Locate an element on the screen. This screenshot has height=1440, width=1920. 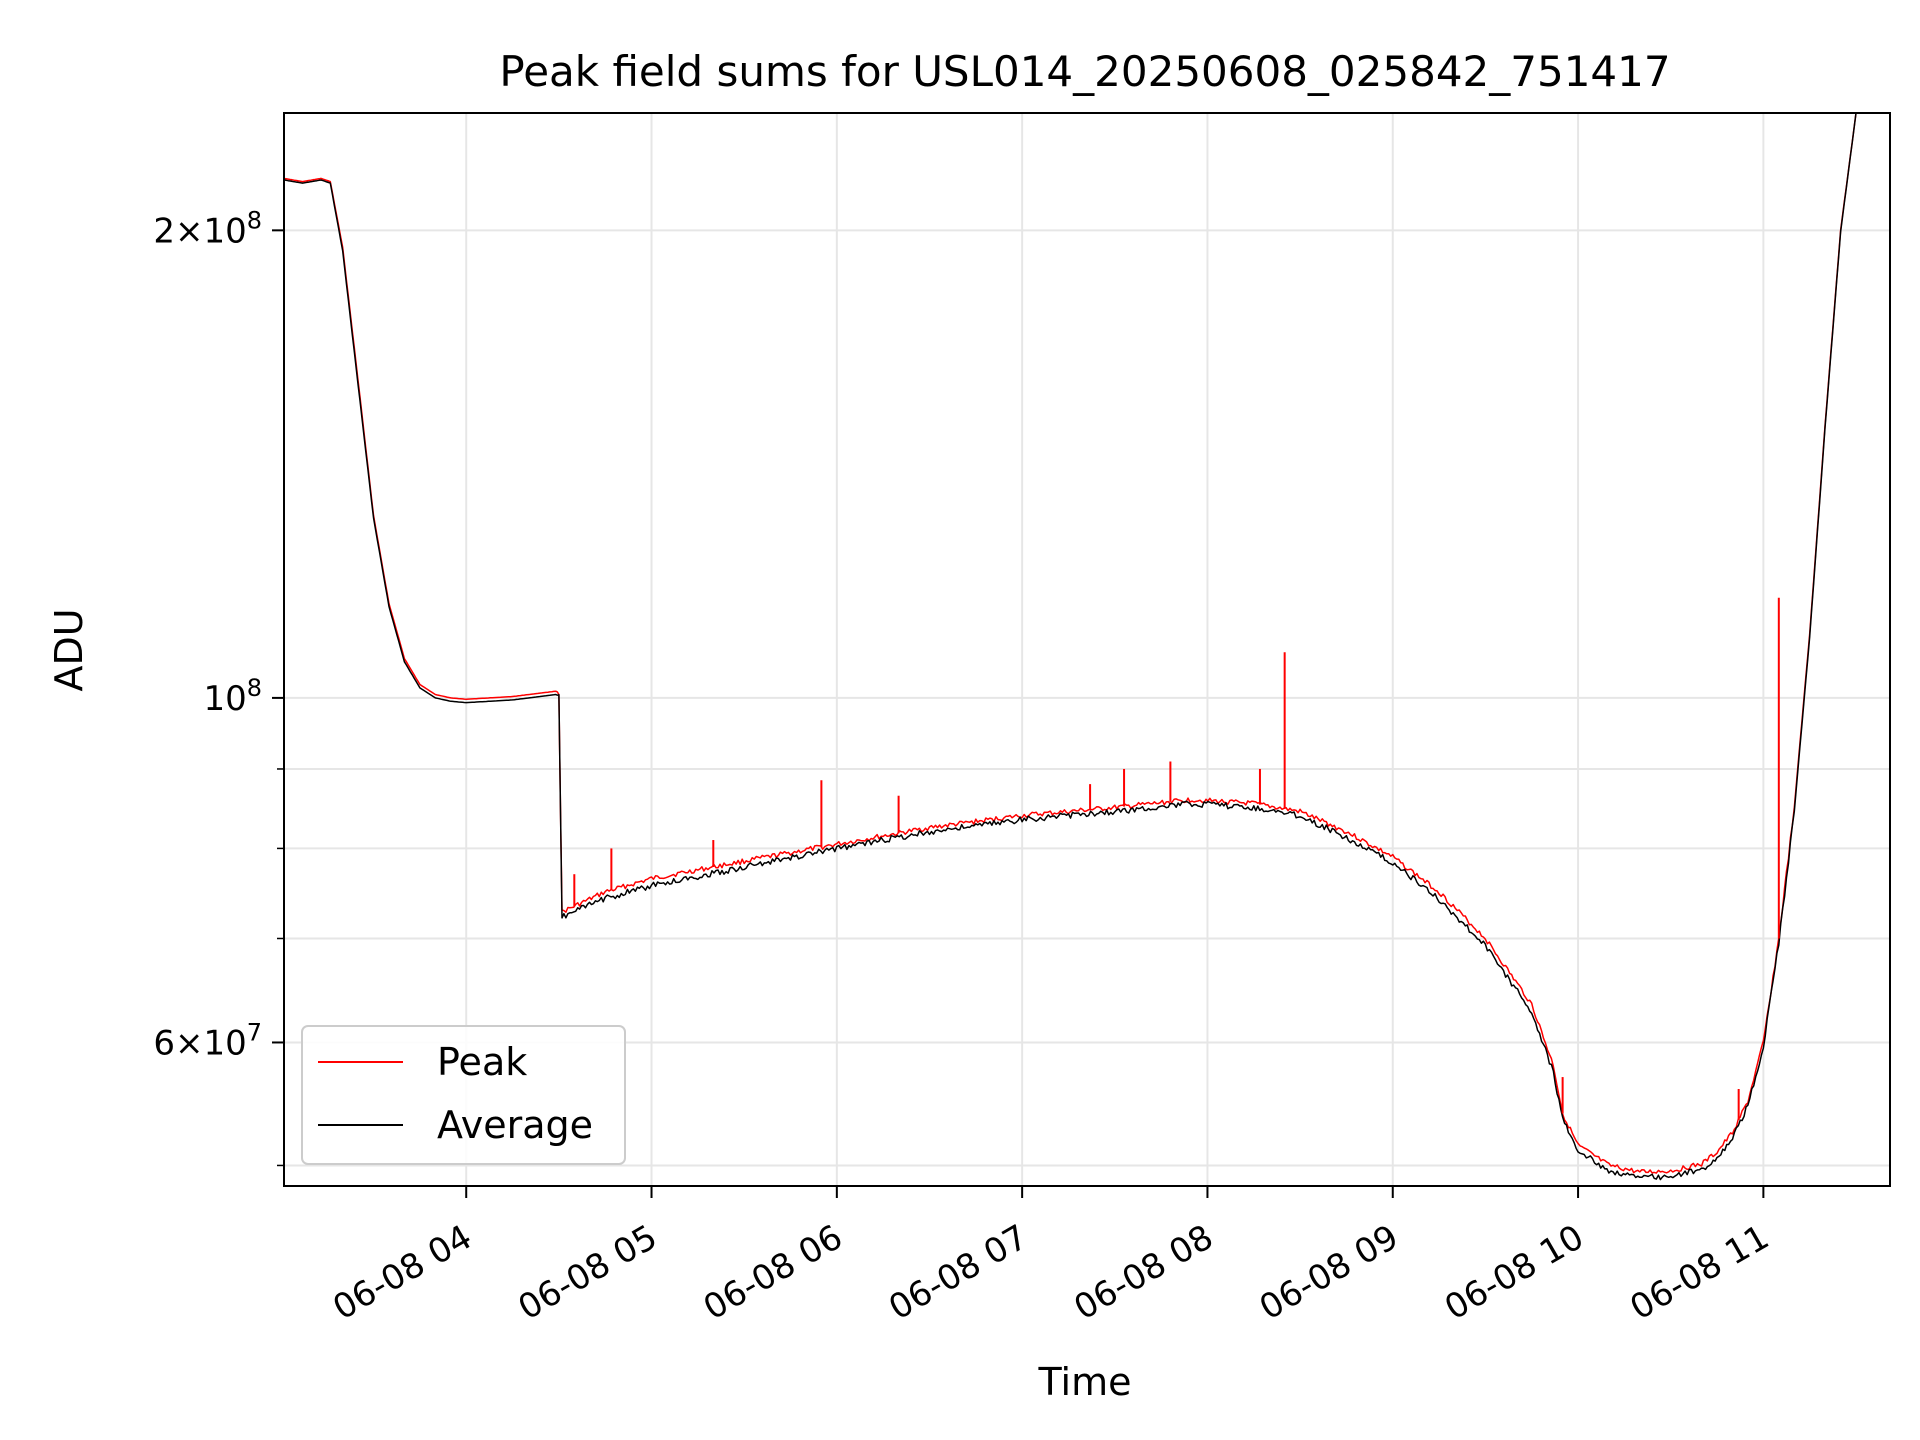
y-axis: 108 2×108 6×107 is located at coordinates (218, 686).